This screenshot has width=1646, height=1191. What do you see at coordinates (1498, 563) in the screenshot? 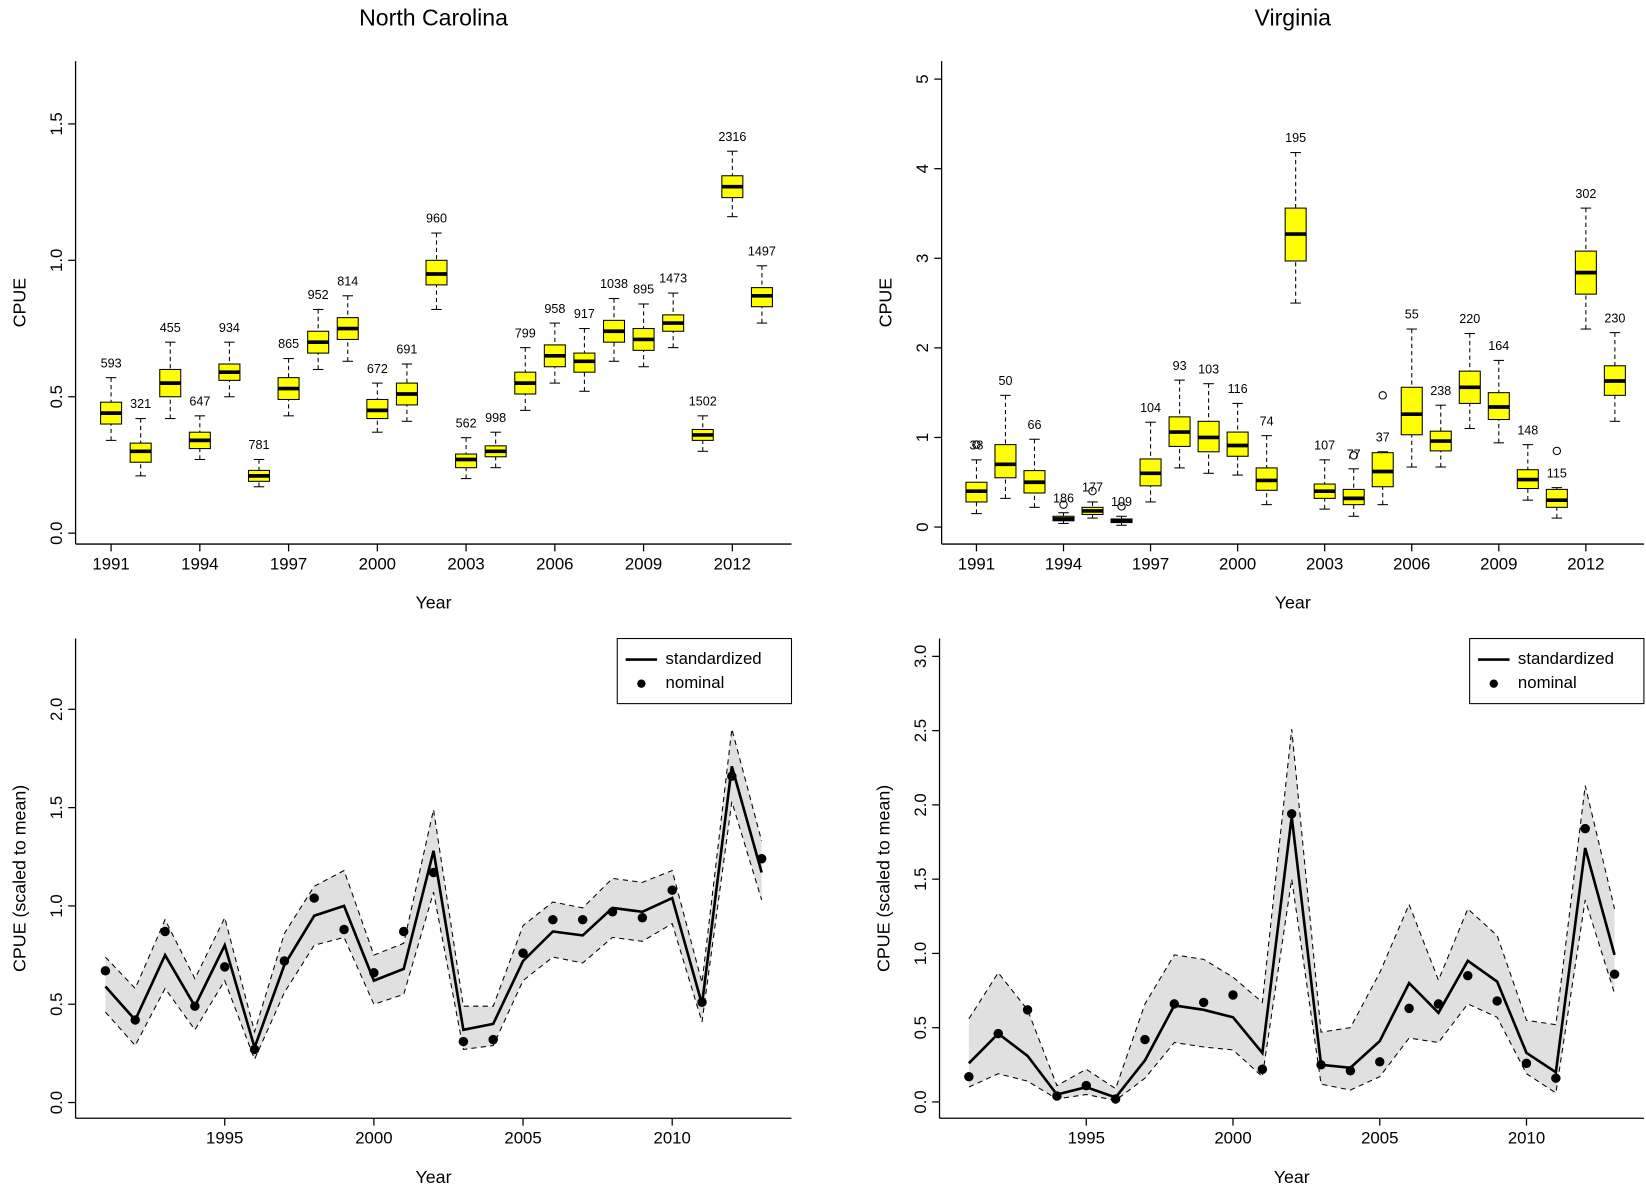
I see `x-tick-label: 2009` at bounding box center [1498, 563].